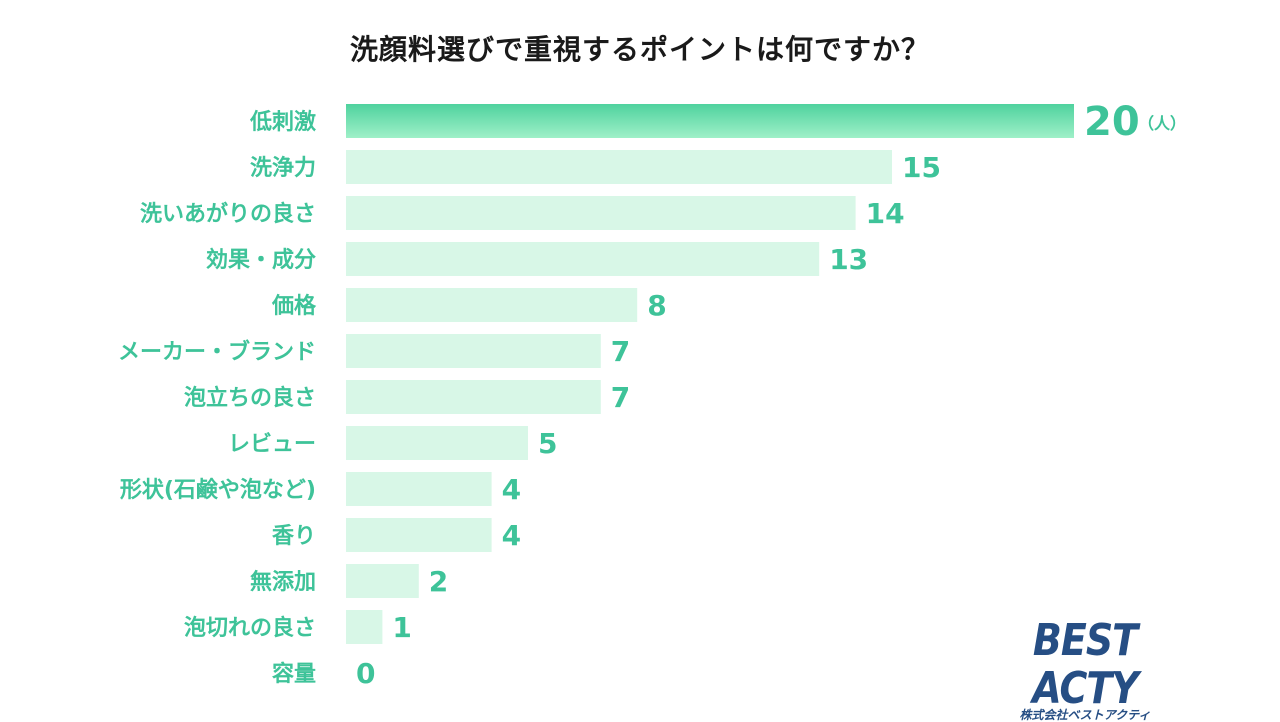 The width and height of the screenshot is (1280, 722). What do you see at coordinates (283, 582) in the screenshot?
I see `category-label: 無添加` at bounding box center [283, 582].